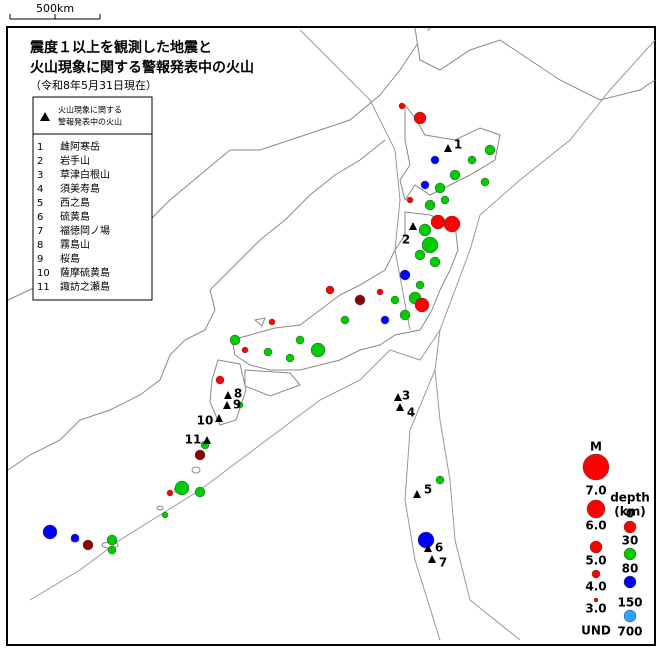  What do you see at coordinates (43, 273) in the screenshot?
I see `volcano-number: 10` at bounding box center [43, 273].